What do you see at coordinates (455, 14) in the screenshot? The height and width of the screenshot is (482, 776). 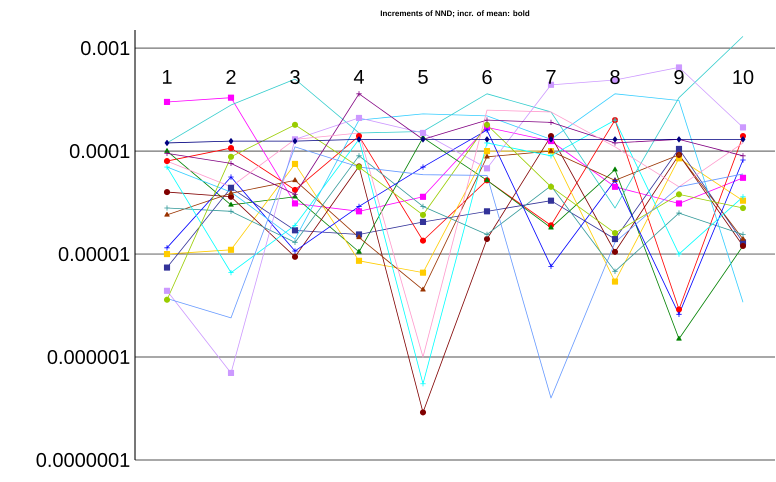 I see `chart-title: Increments of NND; incr. of mean: bold` at bounding box center [455, 14].